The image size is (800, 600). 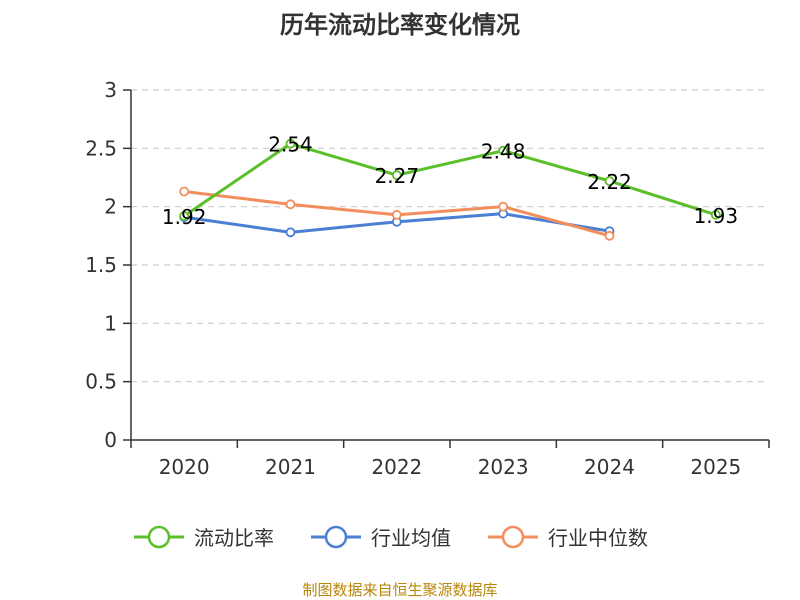 What do you see at coordinates (234, 538) in the screenshot?
I see `legend-label: 流动比率` at bounding box center [234, 538].